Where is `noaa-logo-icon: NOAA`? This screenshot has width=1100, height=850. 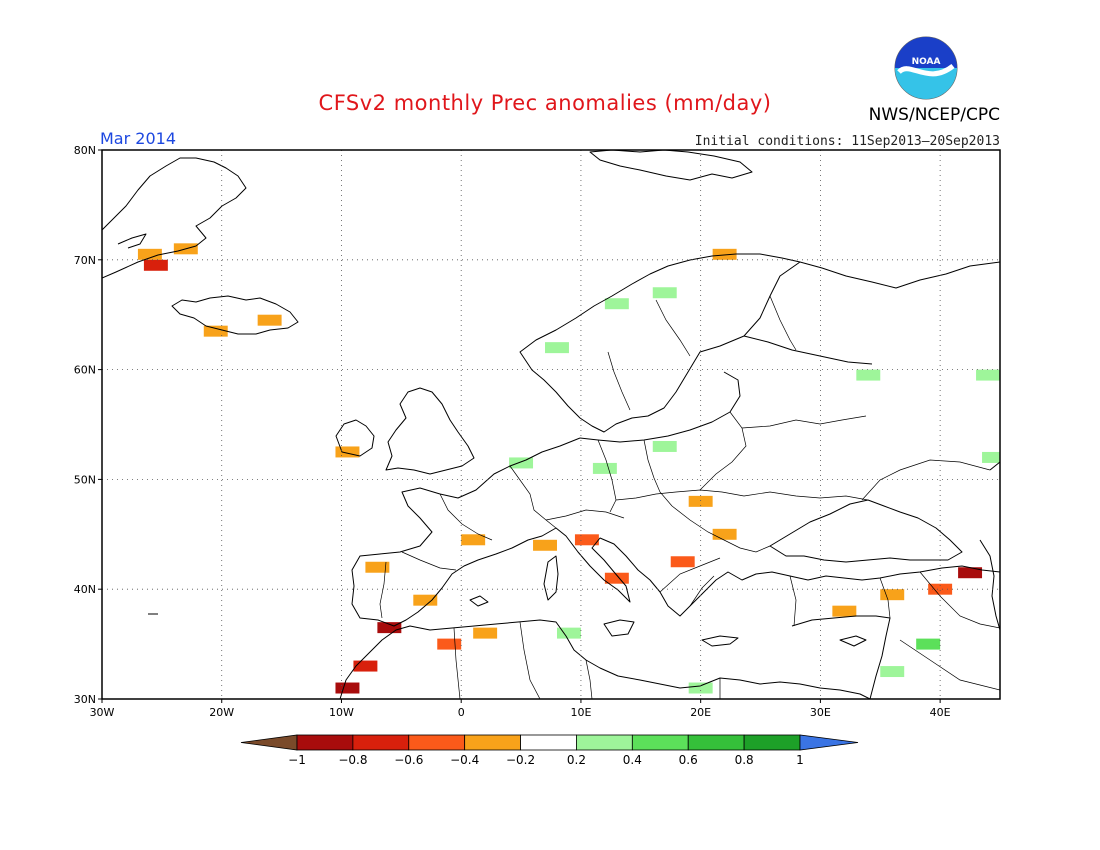 noaa-logo-icon: NOAA is located at coordinates (926, 68).